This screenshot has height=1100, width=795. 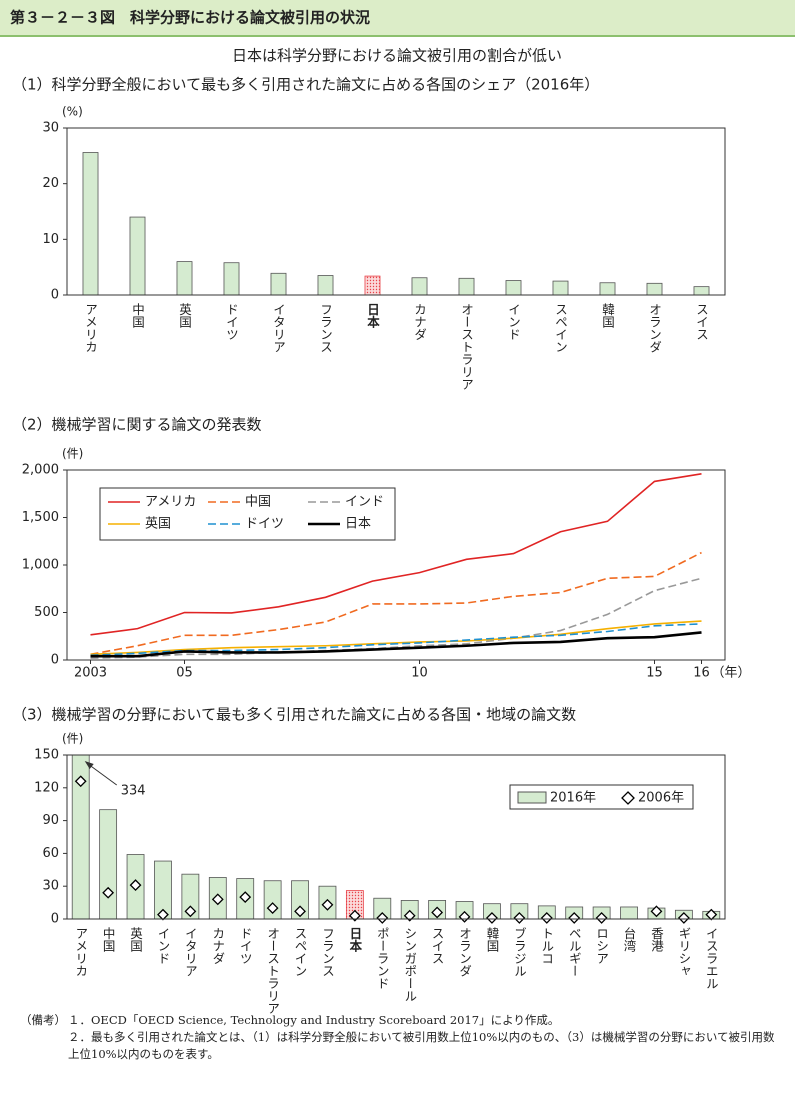 I want to click on bars, so click(x=396, y=837).